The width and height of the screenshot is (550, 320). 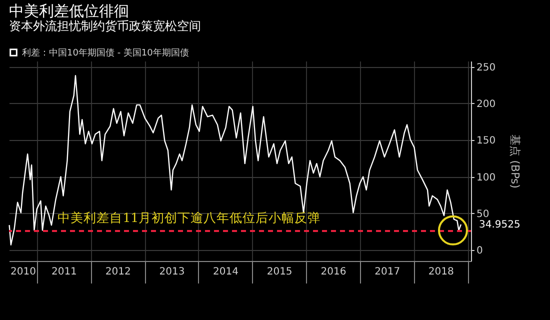 What do you see at coordinates (486, 178) in the screenshot?
I see `y-tick-label: 100` at bounding box center [486, 178].